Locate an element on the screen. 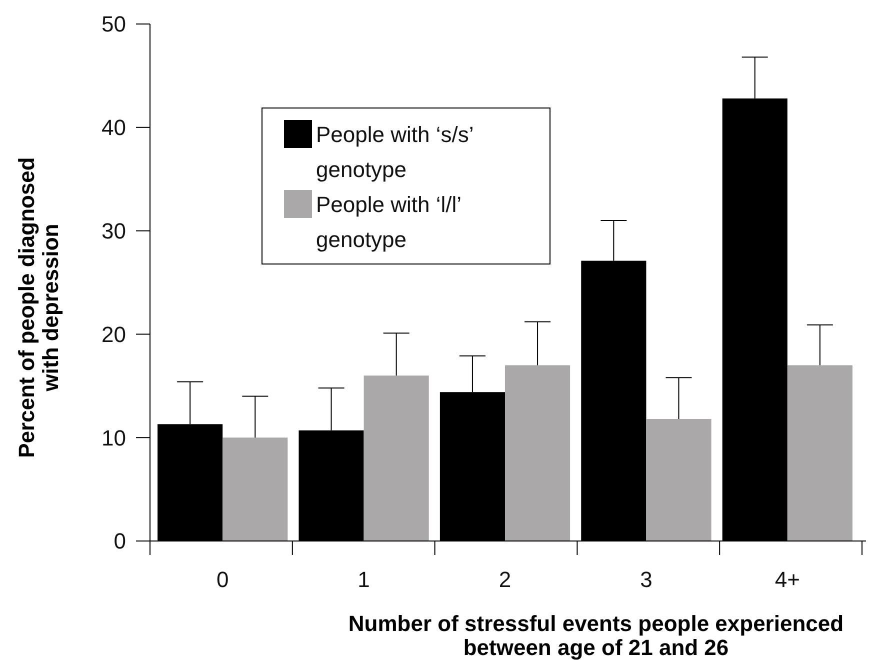 Image resolution: width=870 pixels, height=668 pixels. legend-label: People with ‘l/l’ genotype is located at coordinates (389, 222).